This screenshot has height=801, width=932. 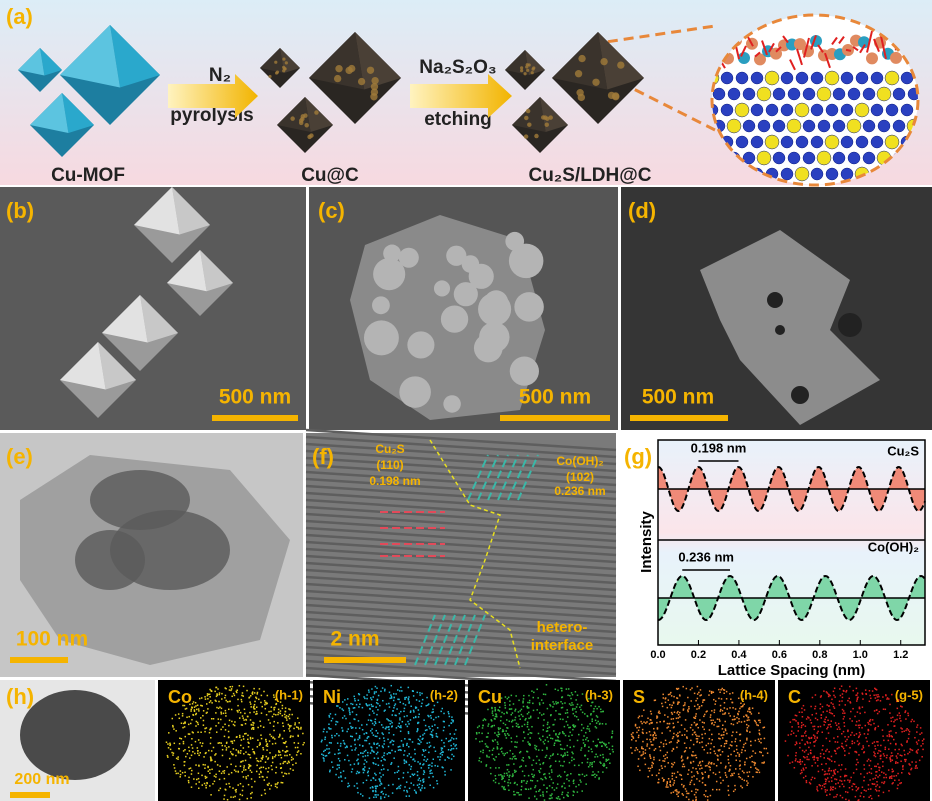 What do you see at coordinates (187, 271) in the screenshot?
I see `octahedron-face` at bounding box center [187, 271].